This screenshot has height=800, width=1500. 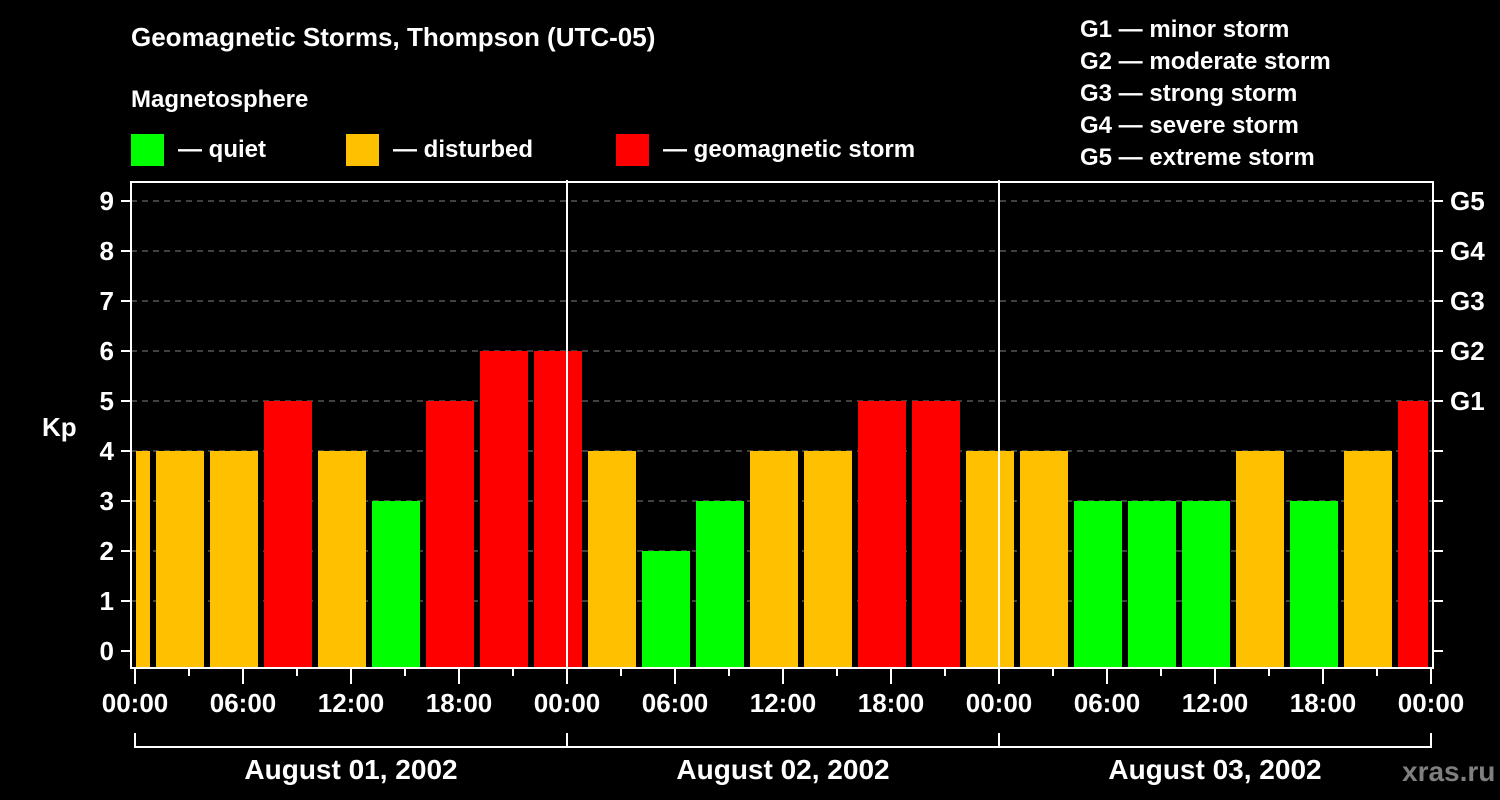 I want to click on date-label: August 02, 2002, so click(x=783, y=769).